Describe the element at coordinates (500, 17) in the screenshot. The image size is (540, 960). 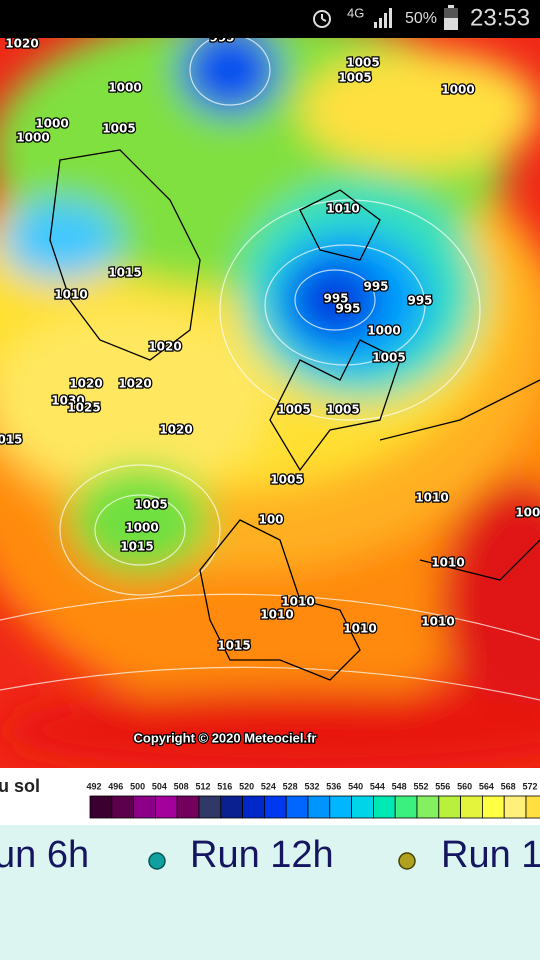
I see `clock: 23:53` at that location.